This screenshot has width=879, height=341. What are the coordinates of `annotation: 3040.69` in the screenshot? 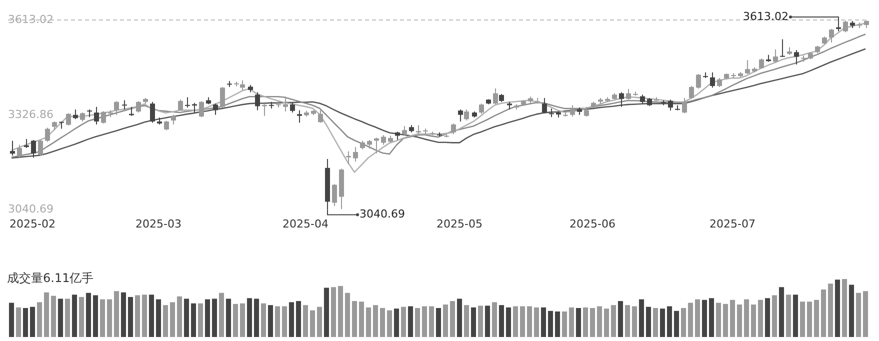 It's located at (382, 214).